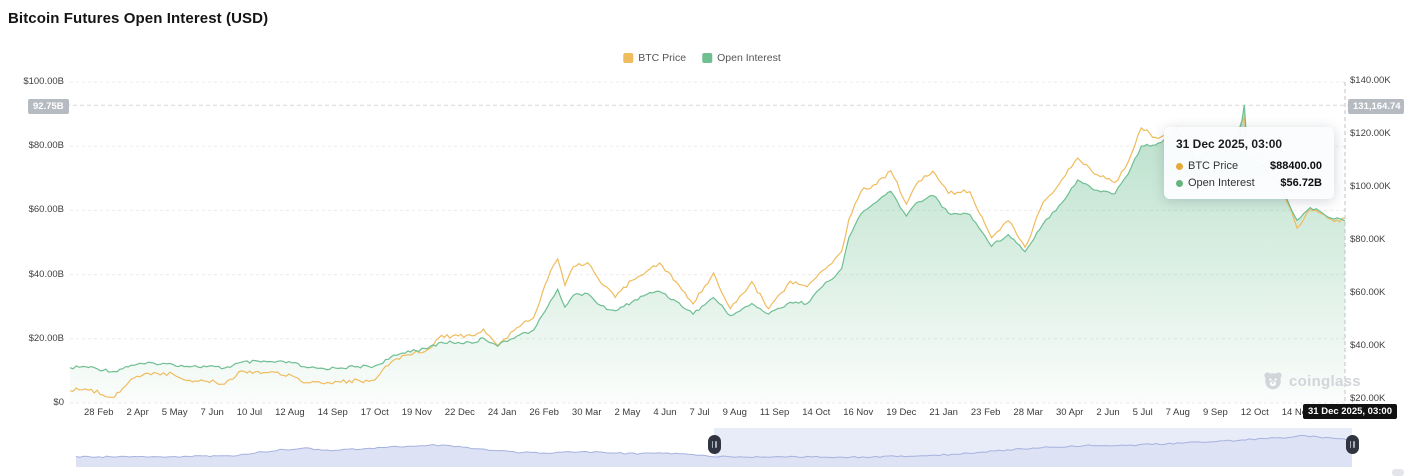 This screenshot has height=476, width=1404. I want to click on watermark-text: coinglass, so click(1325, 381).